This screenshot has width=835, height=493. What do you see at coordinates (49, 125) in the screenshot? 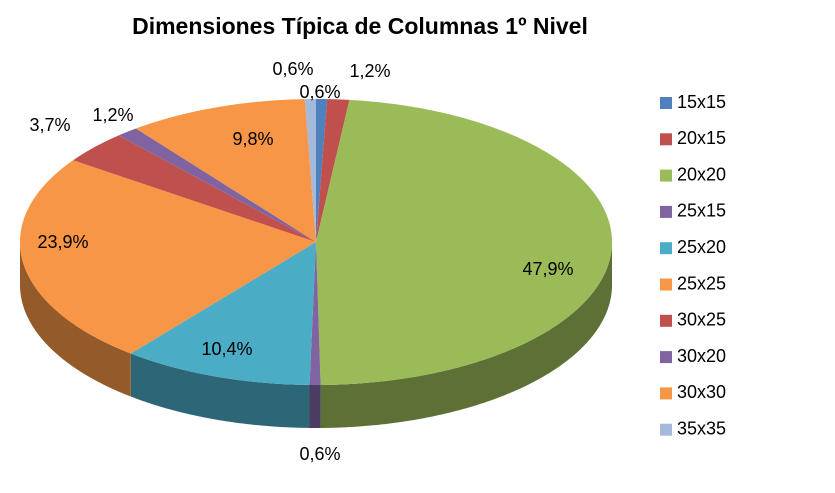
I see `data-label: 3,7%` at bounding box center [49, 125].